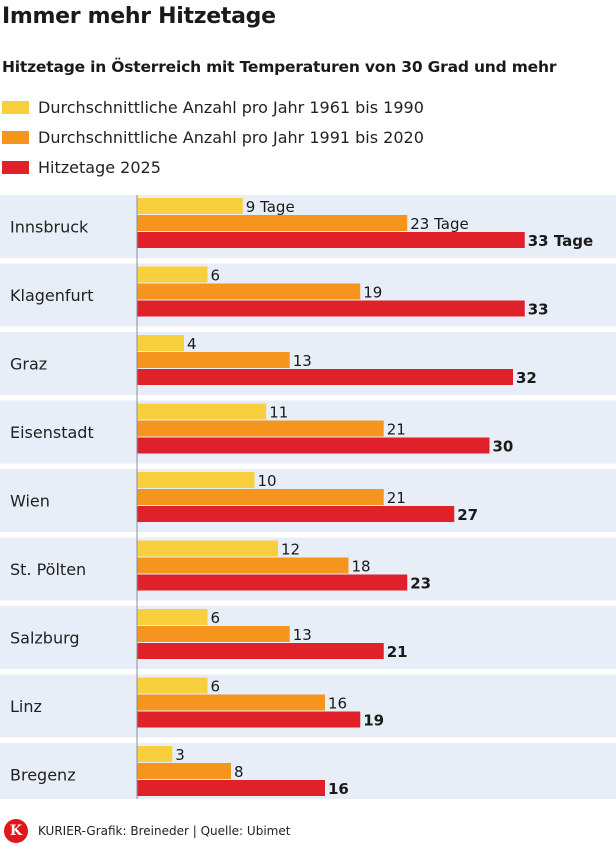  Describe the element at coordinates (15, 137) in the screenshot. I see `legend-swatch-1991-2020` at that location.